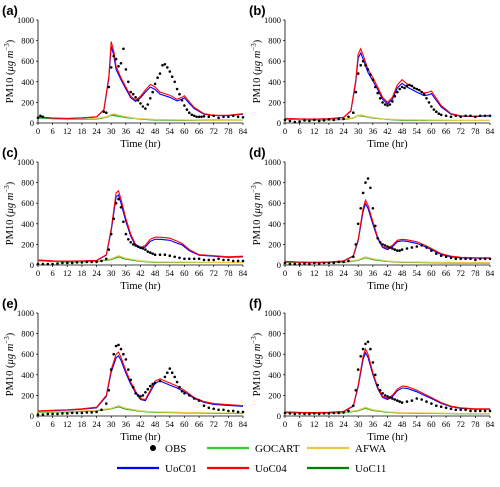 Image resolution: width=500 pixels, height=487 pixels. I want to click on x-tick-label: 36, so click(373, 424).